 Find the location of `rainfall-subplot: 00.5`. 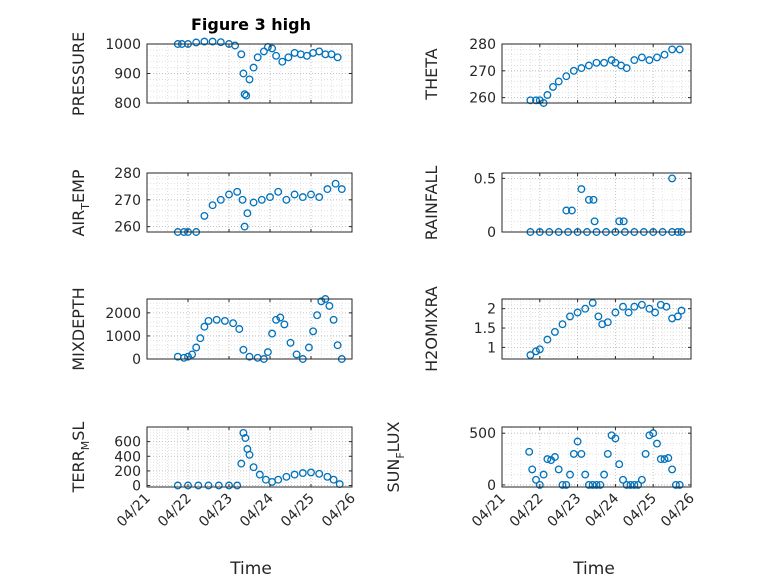

rainfall-subplot: 00.5 is located at coordinates (583, 206).